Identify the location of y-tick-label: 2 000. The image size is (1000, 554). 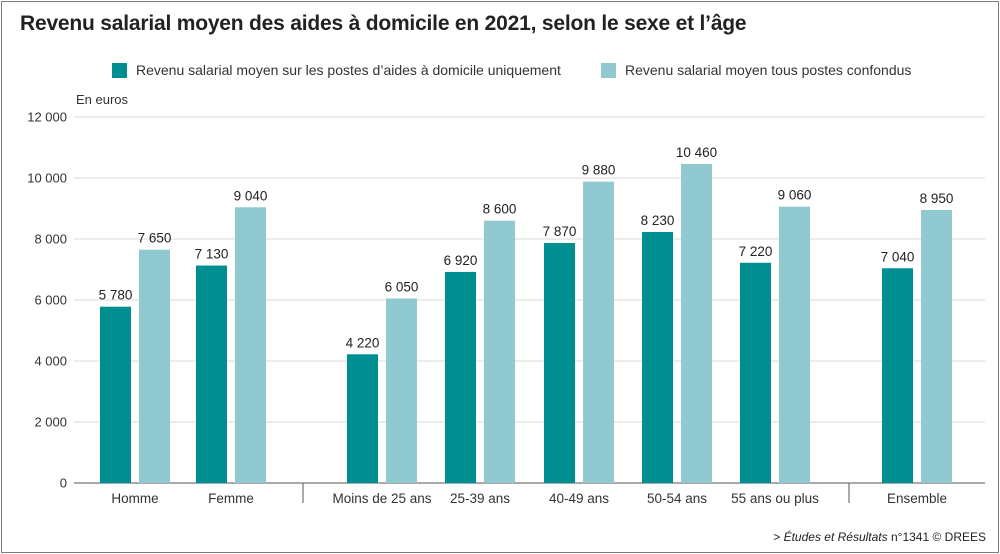
(50, 422).